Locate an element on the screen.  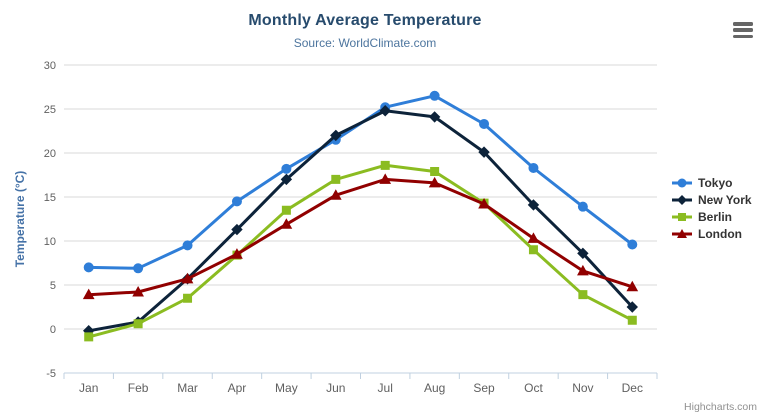
legend: Tokyo New York Berlin London is located at coordinates (711, 208).